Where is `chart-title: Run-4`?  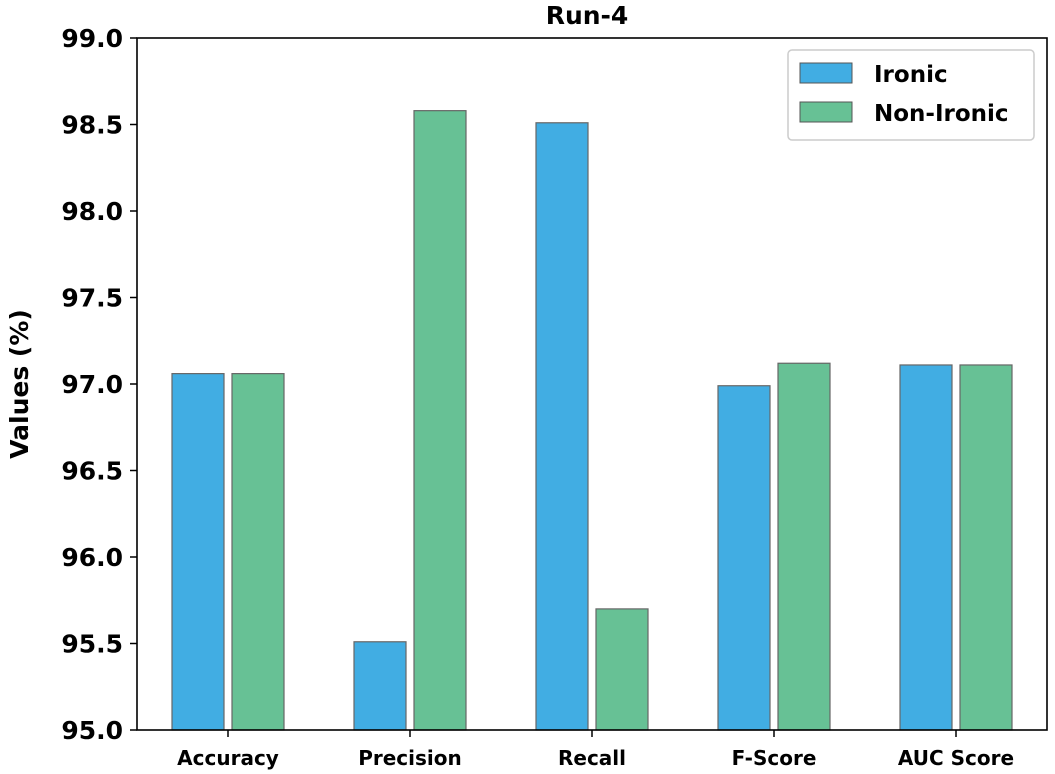 chart-title: Run-4 is located at coordinates (587, 15).